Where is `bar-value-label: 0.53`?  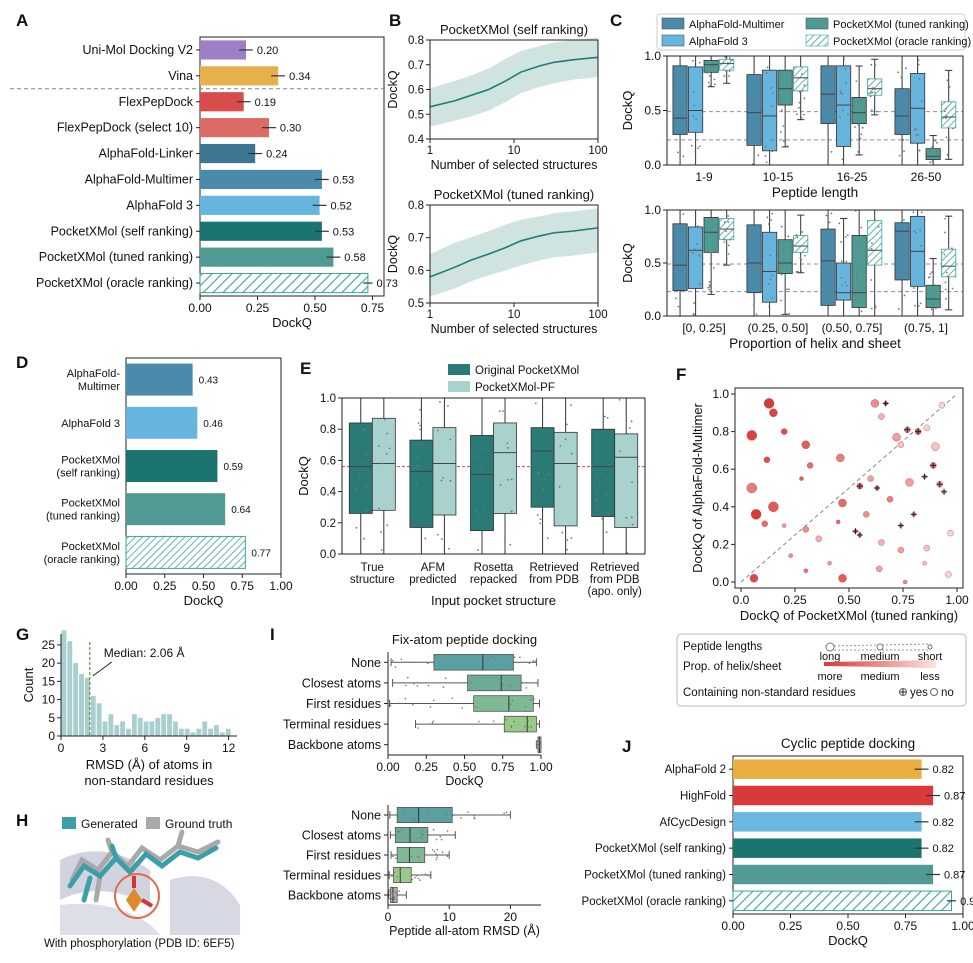
bar-value-label: 0.53 is located at coordinates (343, 232).